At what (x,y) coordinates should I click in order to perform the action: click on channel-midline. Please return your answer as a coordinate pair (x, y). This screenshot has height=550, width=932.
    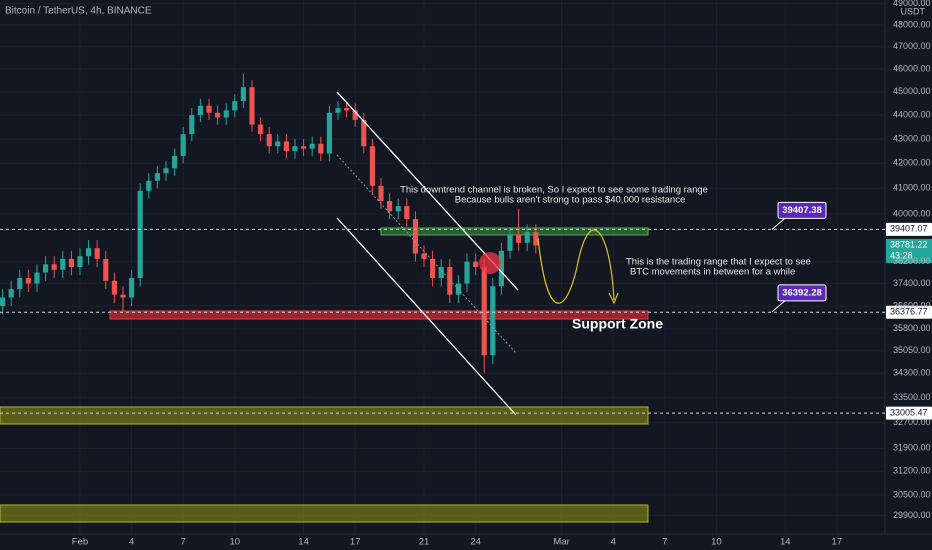
    Looking at the image, I should click on (426, 254).